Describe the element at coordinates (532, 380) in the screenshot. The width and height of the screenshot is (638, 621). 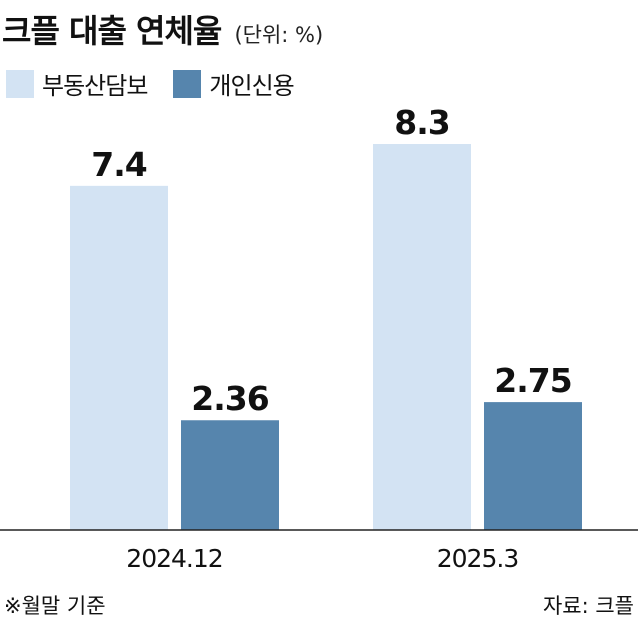
I see `data-label-personal-1: 2.75` at that location.